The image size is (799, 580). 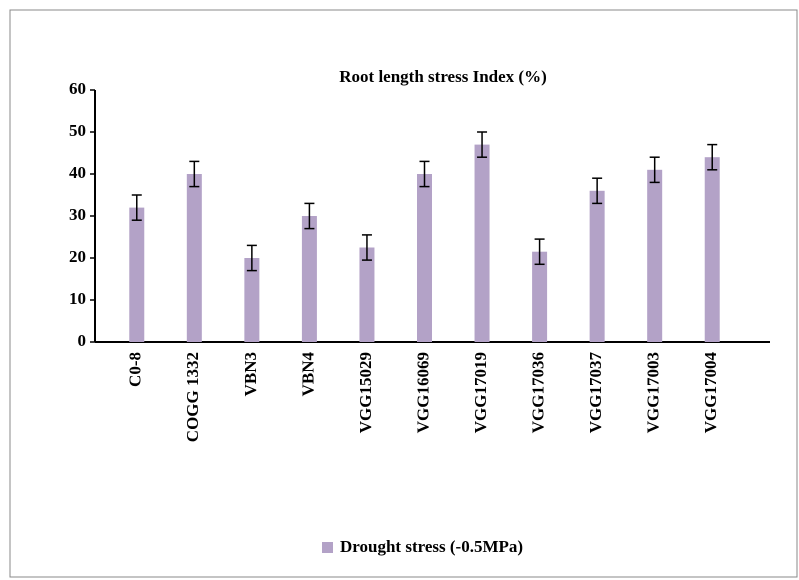 What do you see at coordinates (327, 547) in the screenshot?
I see `legend-swatch` at bounding box center [327, 547].